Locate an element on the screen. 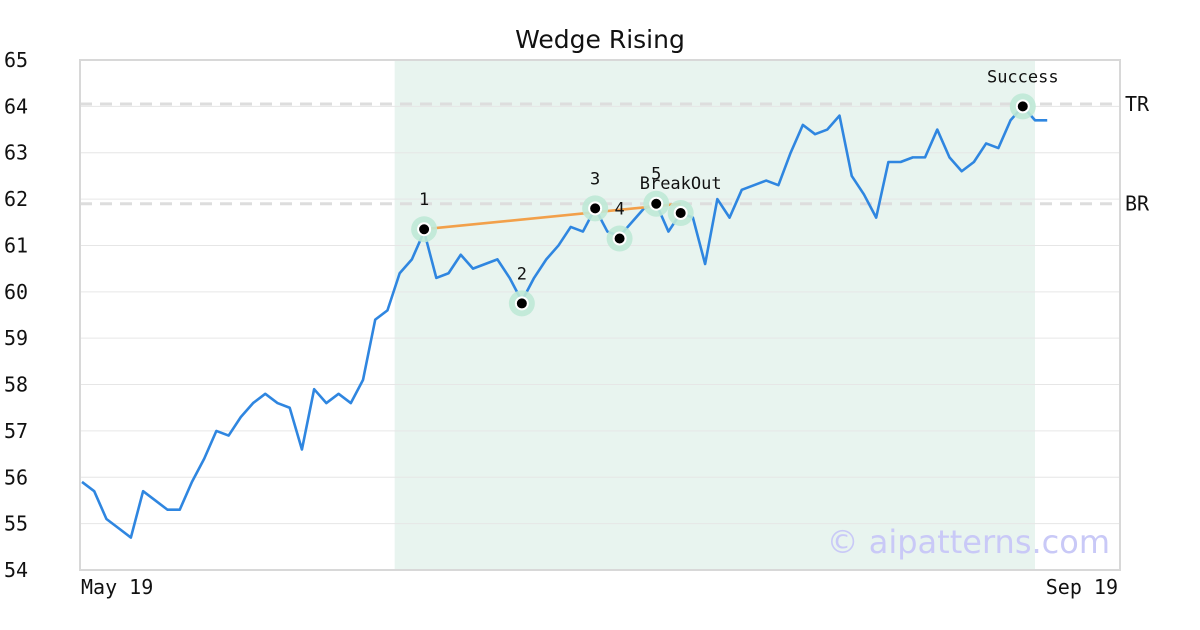 The height and width of the screenshot is (630, 1200). y-tick-label: 56 is located at coordinates (16, 477).